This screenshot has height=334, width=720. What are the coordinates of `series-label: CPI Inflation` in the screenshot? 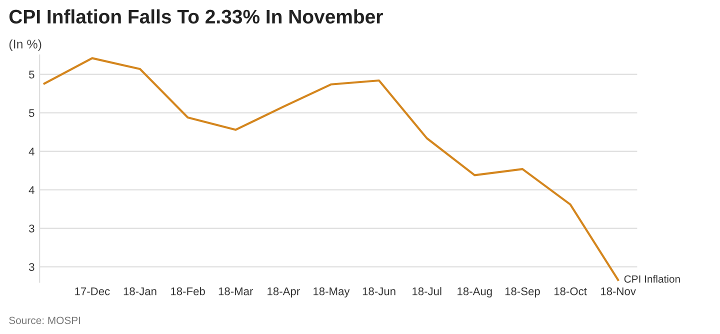 It's located at (652, 279).